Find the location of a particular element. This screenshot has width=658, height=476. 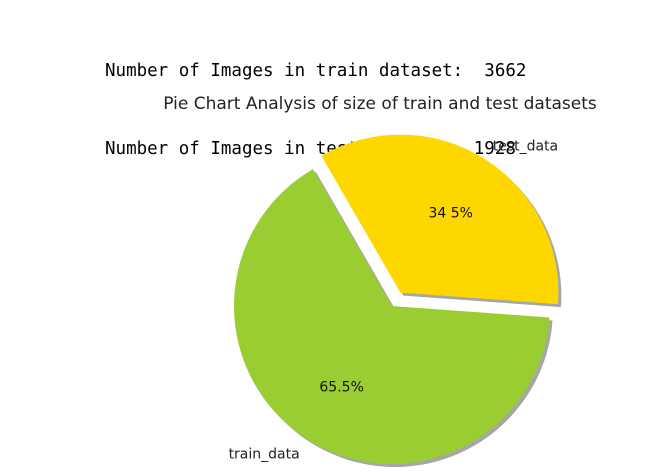

slice-label-test_data: test_data is located at coordinates (525, 146).